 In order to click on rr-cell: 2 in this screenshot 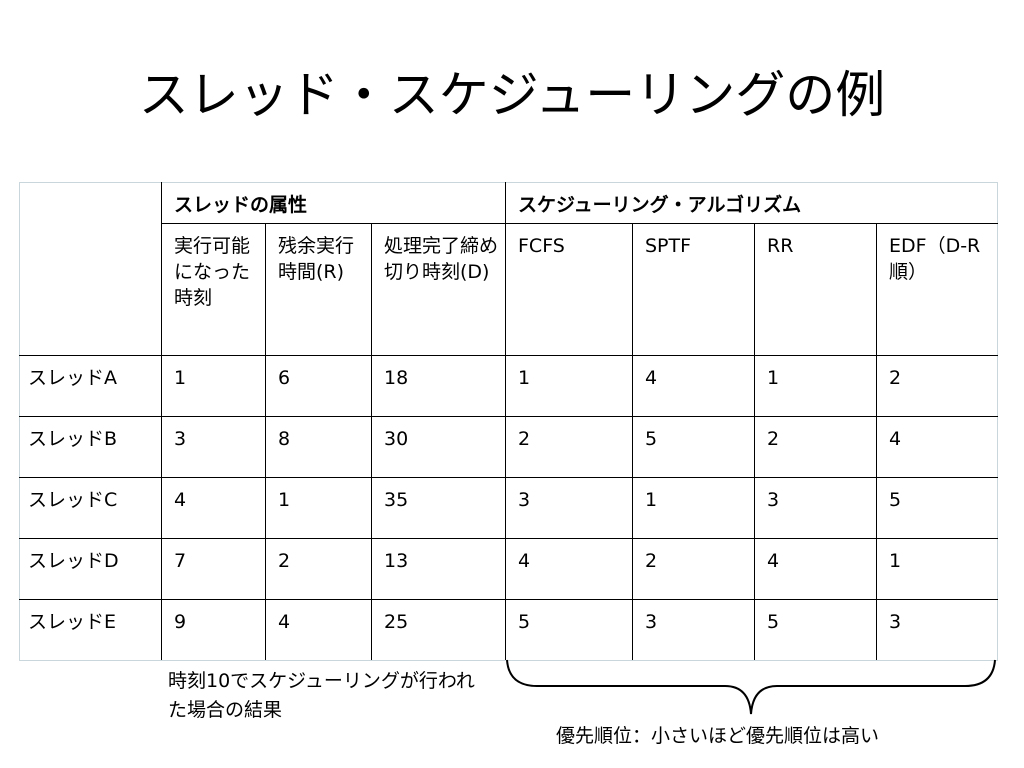, I will do `click(815, 447)`.